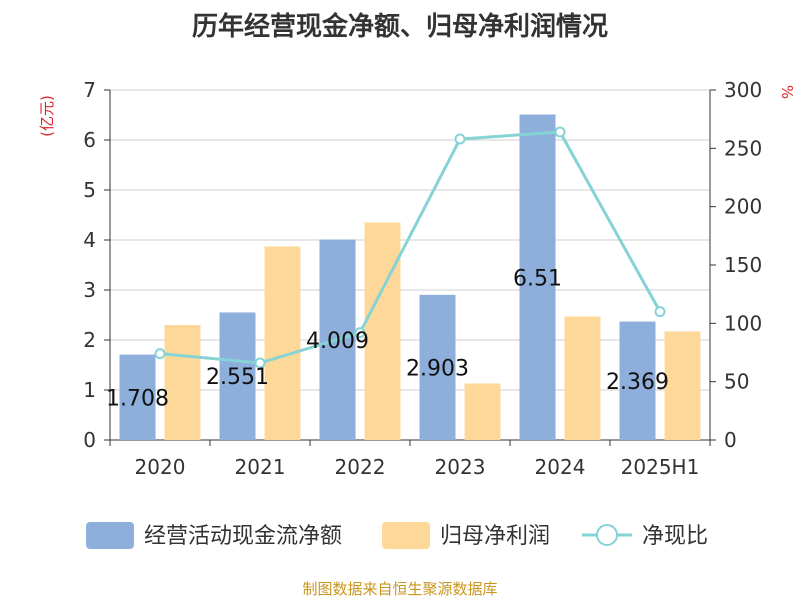 The image size is (800, 600). I want to click on right-axis-tick-label: 200, so click(743, 207).